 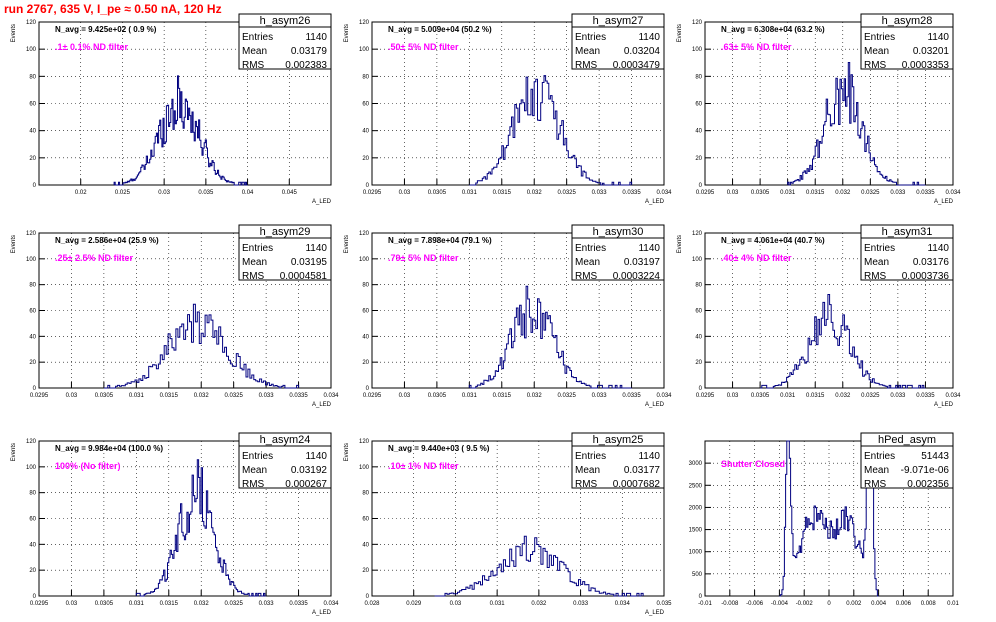 I want to click on stats-rms: 0.000267, so click(x=306, y=484).